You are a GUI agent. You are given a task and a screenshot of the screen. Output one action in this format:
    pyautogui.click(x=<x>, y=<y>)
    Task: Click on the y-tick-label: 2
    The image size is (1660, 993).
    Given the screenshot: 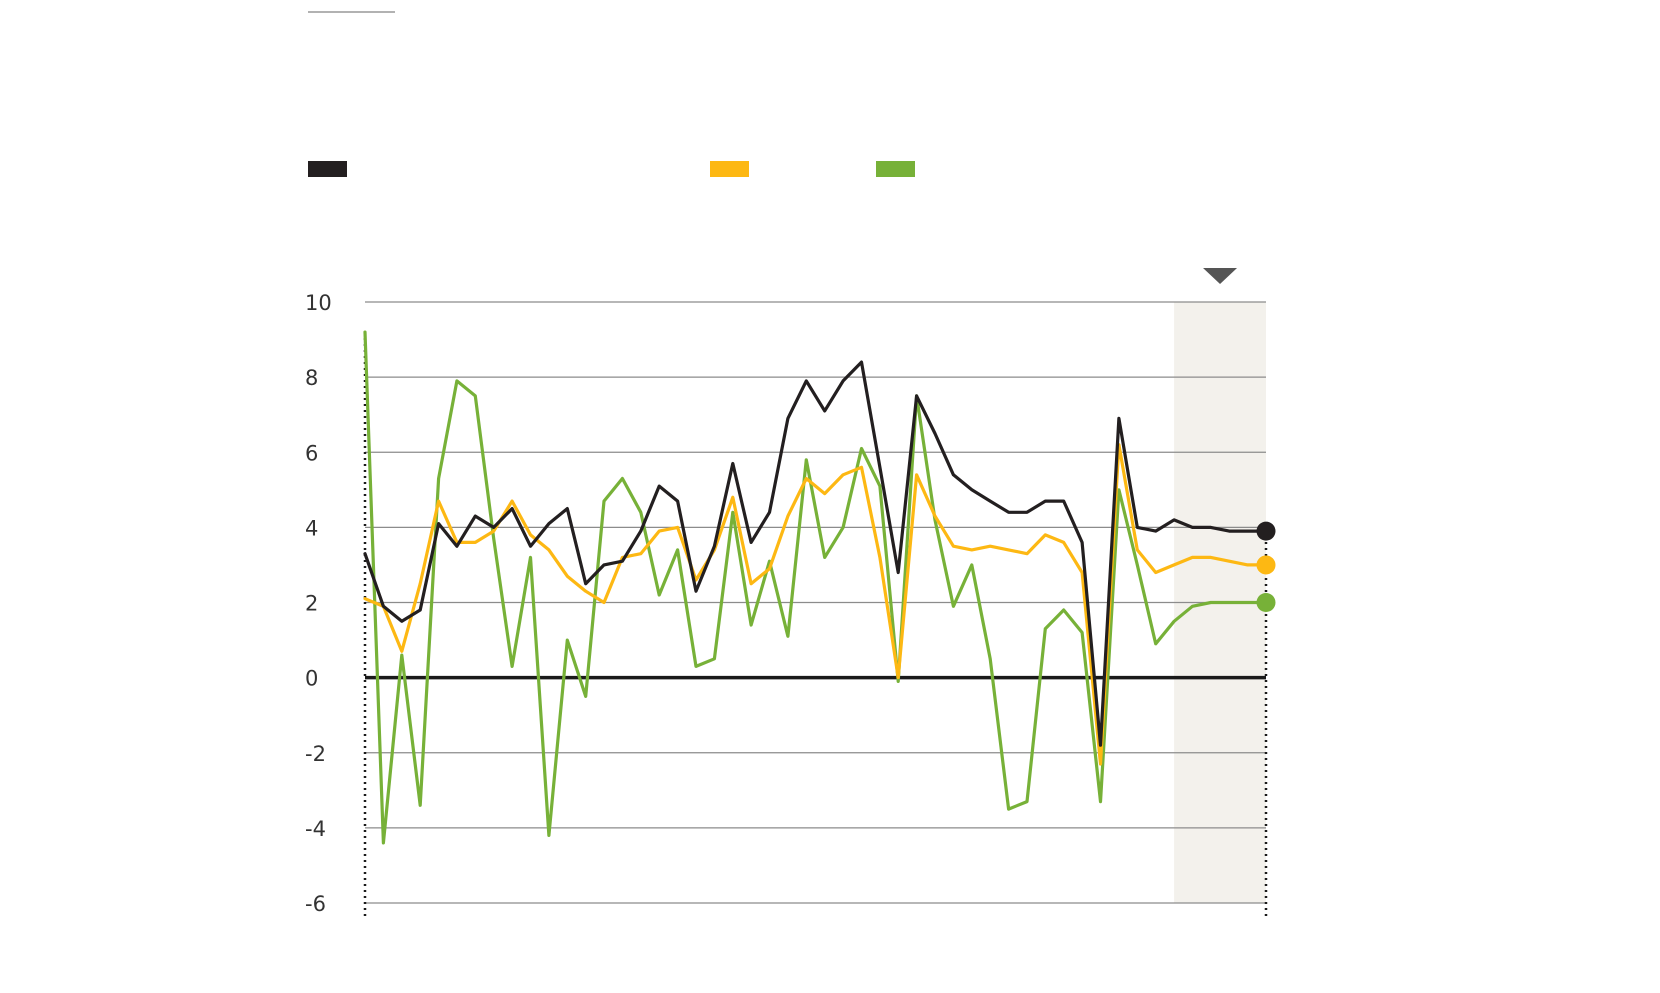 What is the action you would take?
    pyautogui.click(x=311, y=604)
    